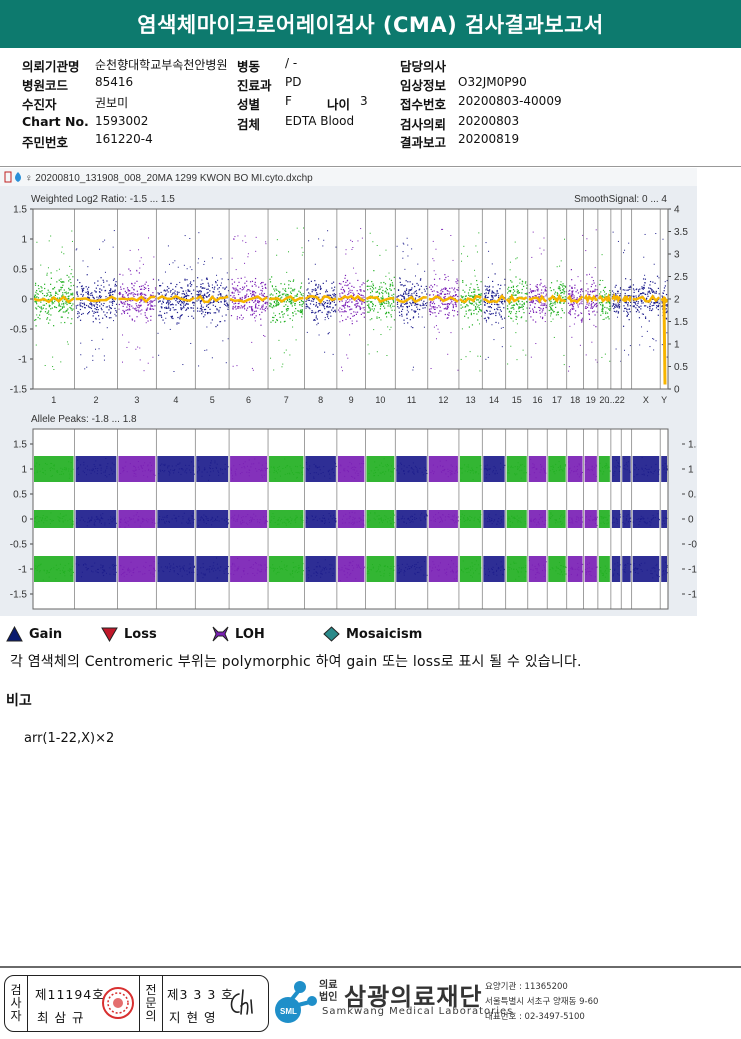 The width and height of the screenshot is (741, 1039). Describe the element at coordinates (370, 24) in the screenshot. I see `report-title: 염색체마이크로어레이검사 (CMA) 검사결과보고서` at that location.